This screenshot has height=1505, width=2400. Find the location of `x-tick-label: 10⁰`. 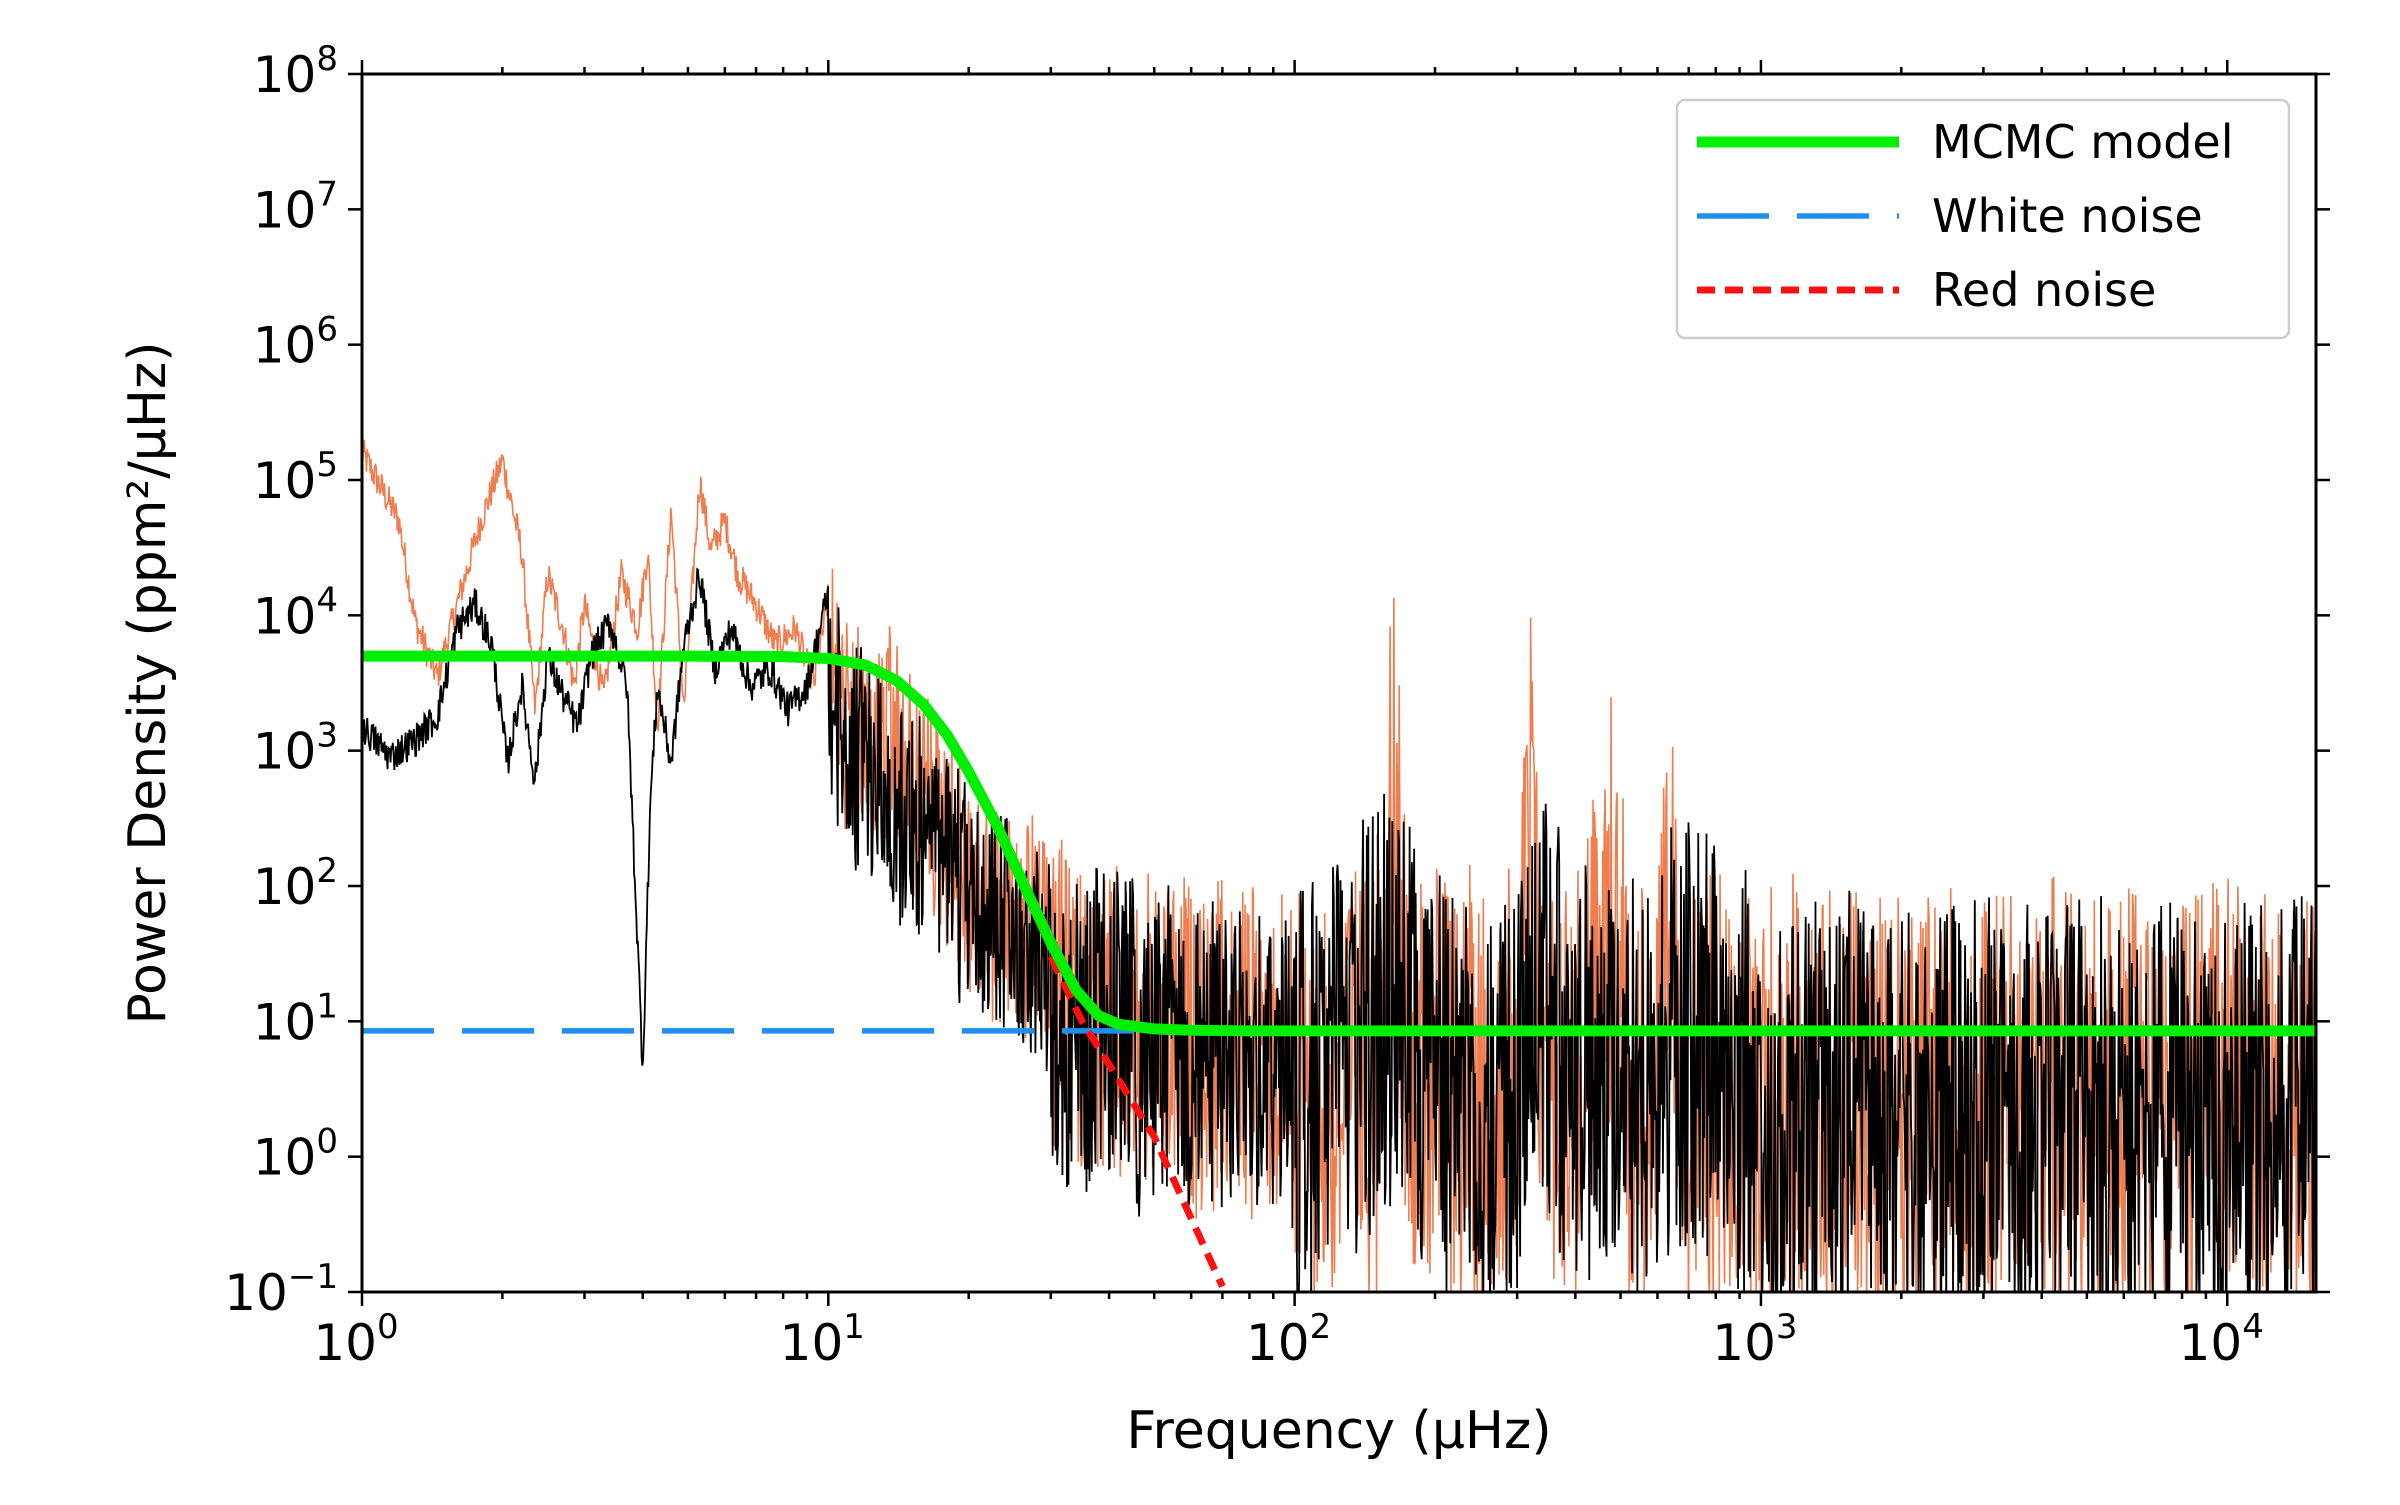

x-tick-label: 10⁰ is located at coordinates (355, 1339).